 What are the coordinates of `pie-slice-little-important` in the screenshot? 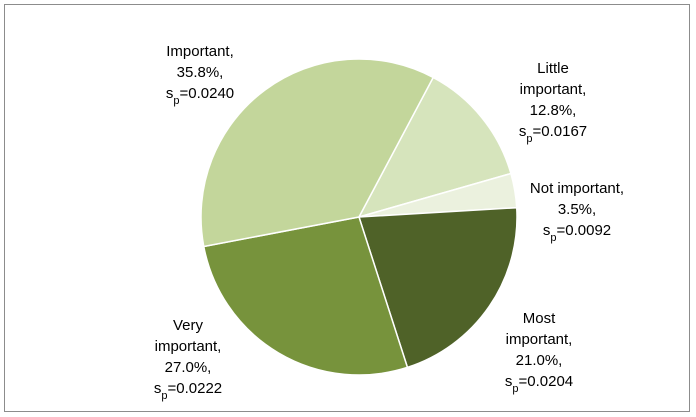 It's located at (434, 147).